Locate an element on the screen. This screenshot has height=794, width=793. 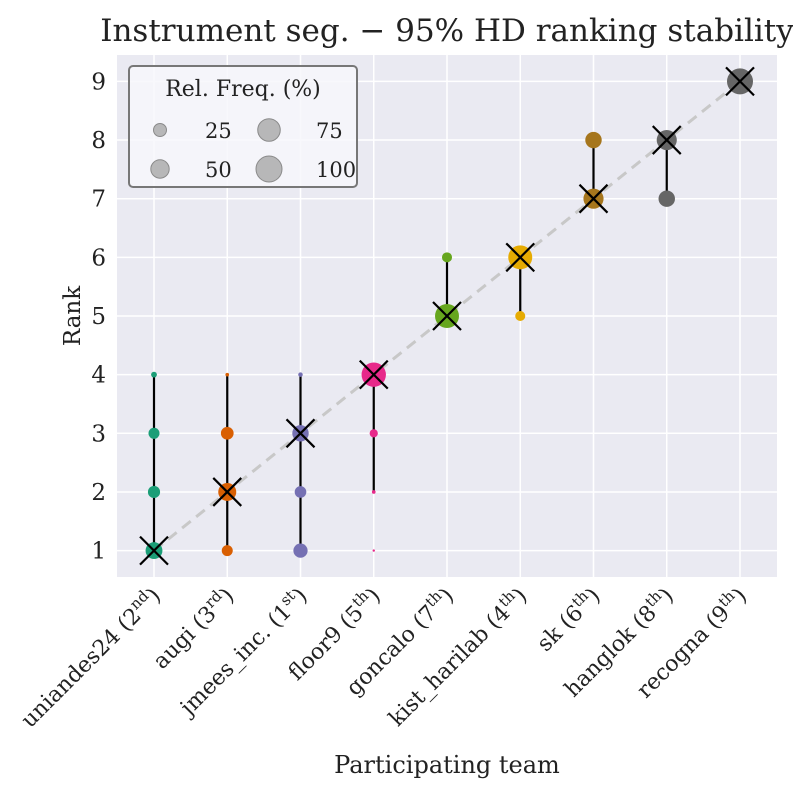
y-tick-label: 8 is located at coordinates (98, 141).